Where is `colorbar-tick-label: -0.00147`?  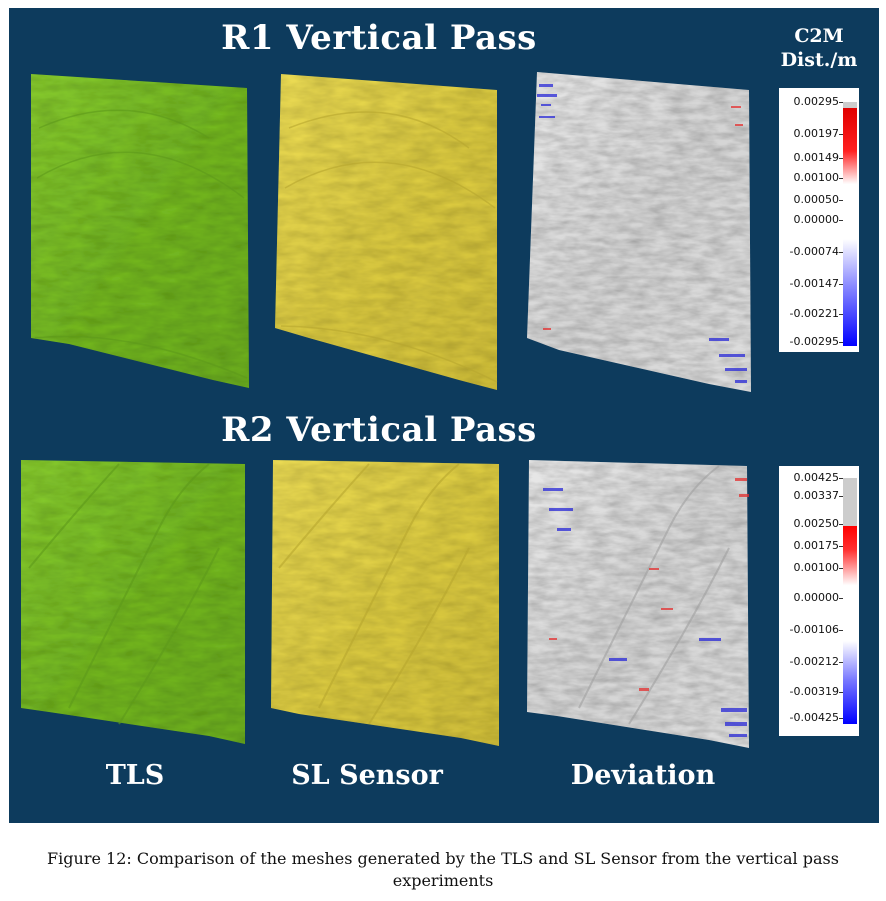 colorbar-tick-label: -0.00147 is located at coordinates (814, 283).